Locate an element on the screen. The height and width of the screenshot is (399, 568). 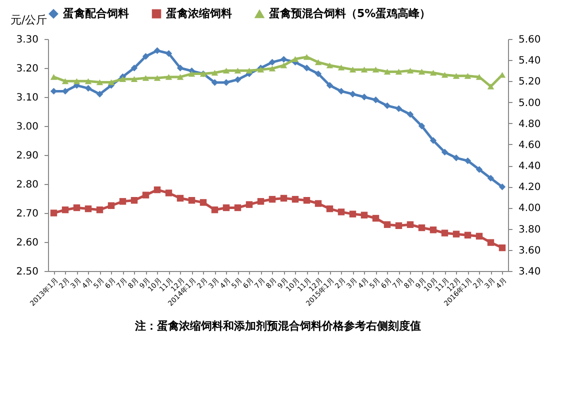
y2-tick-label: 3.60 is located at coordinates (529, 250).